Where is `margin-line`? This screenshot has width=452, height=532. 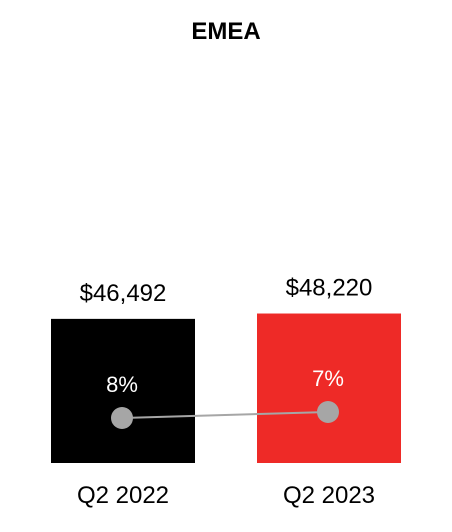 margin-line is located at coordinates (225, 415).